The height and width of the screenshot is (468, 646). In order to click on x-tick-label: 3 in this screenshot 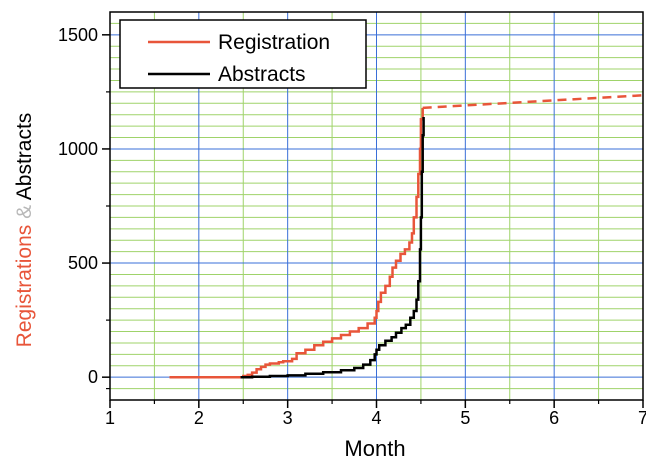, I will do `click(288, 418)`.